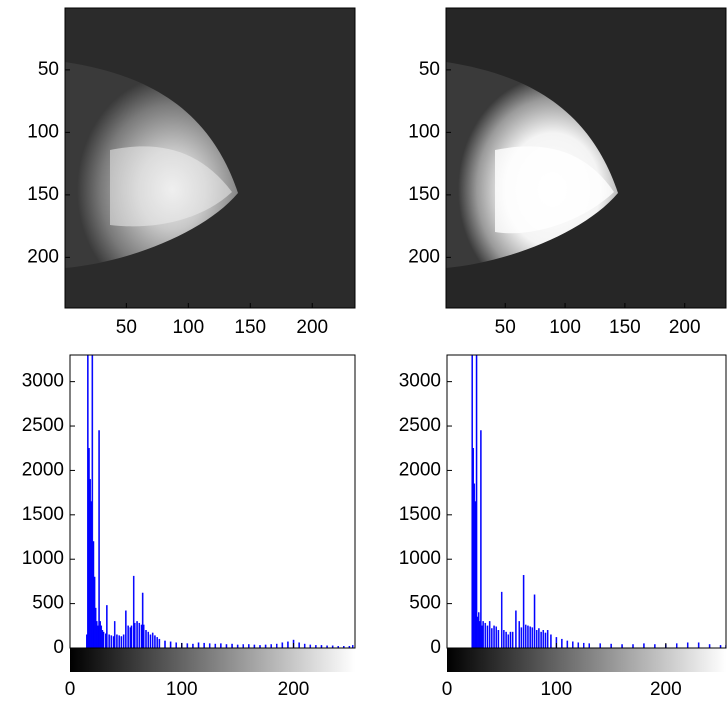 This screenshot has height=702, width=727. I want to click on x-tick-label: 150, so click(250, 327).